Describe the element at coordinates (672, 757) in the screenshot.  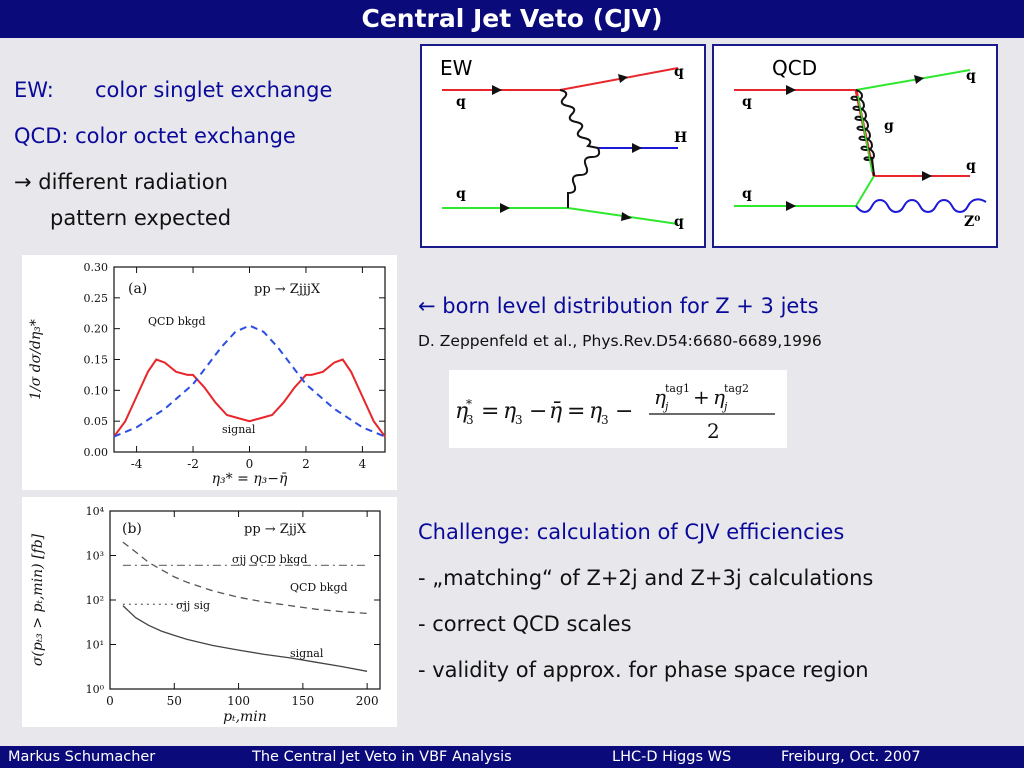
I see `footer-workshop: LHC-D Higgs WS` at that location.